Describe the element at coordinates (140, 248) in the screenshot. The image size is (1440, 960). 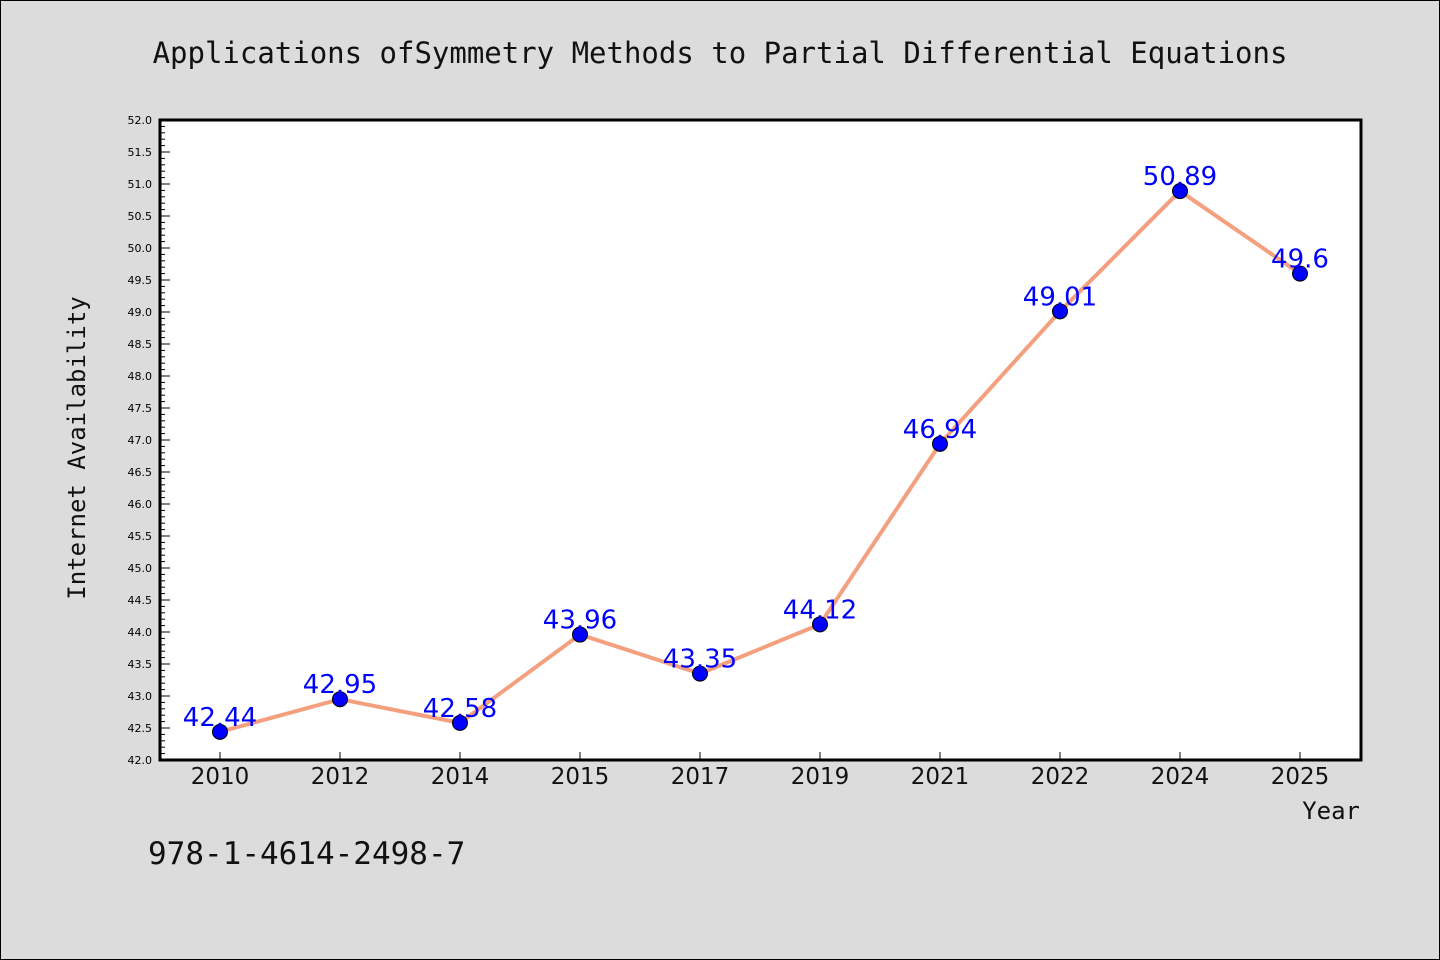
I see `y-tick-label: 50.0` at that location.